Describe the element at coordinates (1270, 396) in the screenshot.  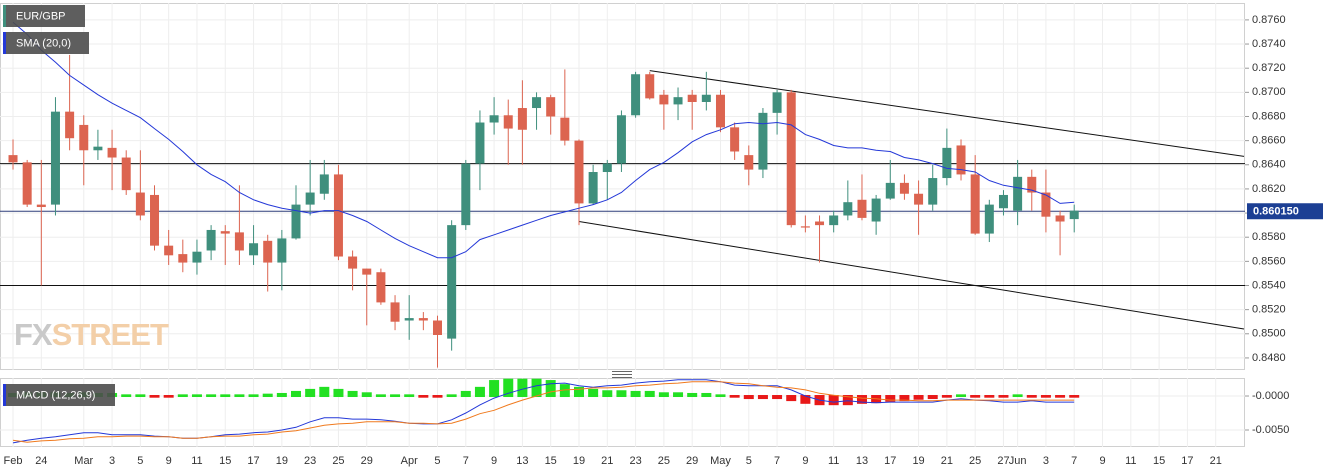
I see `y-tick-label: -0.0000` at that location.